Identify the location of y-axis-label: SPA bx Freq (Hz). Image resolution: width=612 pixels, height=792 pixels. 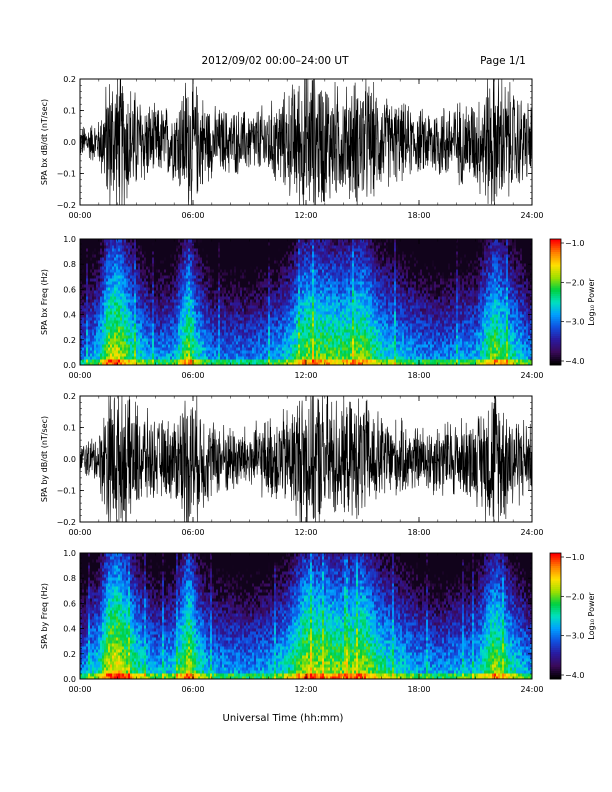
(44, 302).